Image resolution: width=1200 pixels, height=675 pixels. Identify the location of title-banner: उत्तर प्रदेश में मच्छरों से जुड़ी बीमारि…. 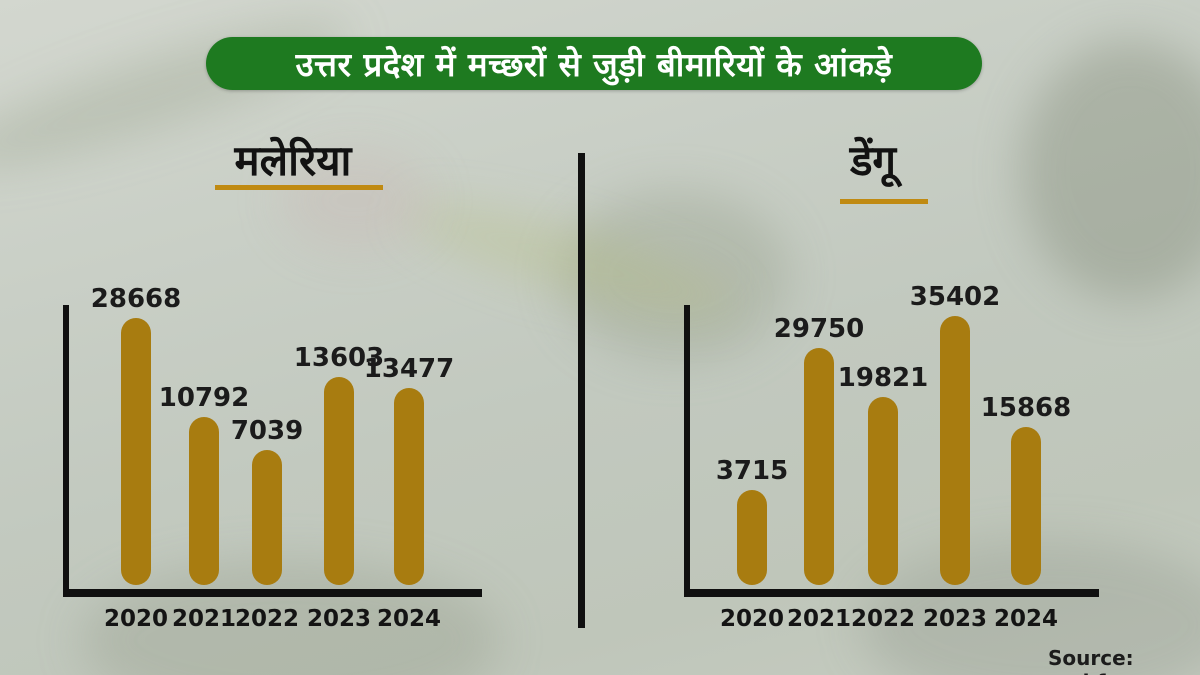
(594, 63).